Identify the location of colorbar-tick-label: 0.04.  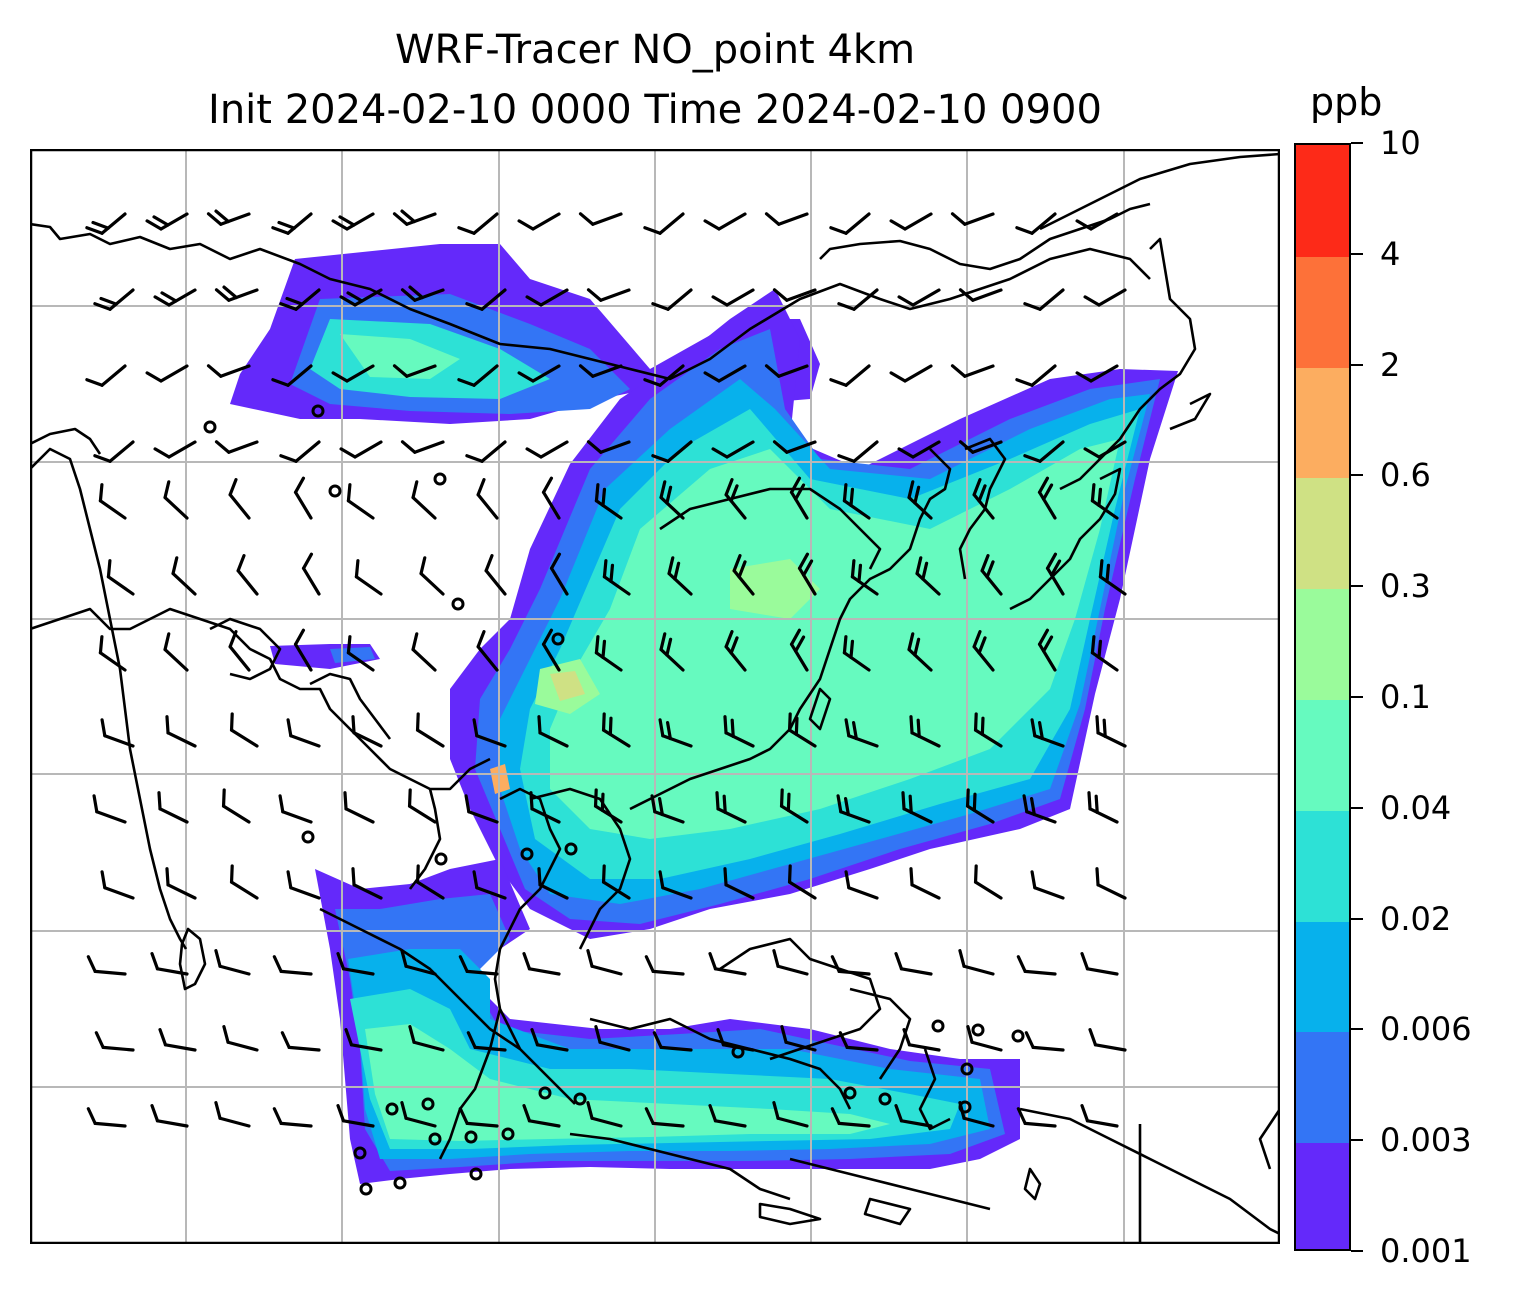
(1416, 807).